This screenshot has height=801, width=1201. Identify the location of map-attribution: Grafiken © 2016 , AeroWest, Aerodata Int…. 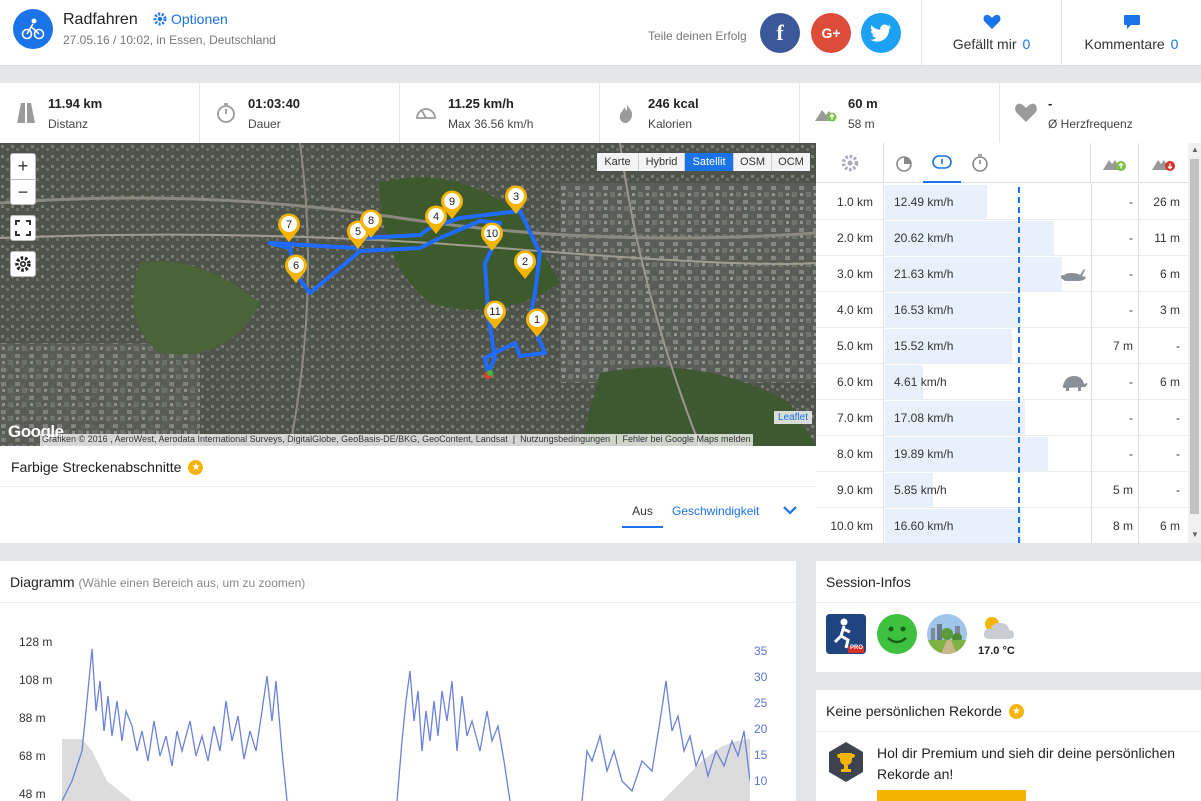
(396, 440).